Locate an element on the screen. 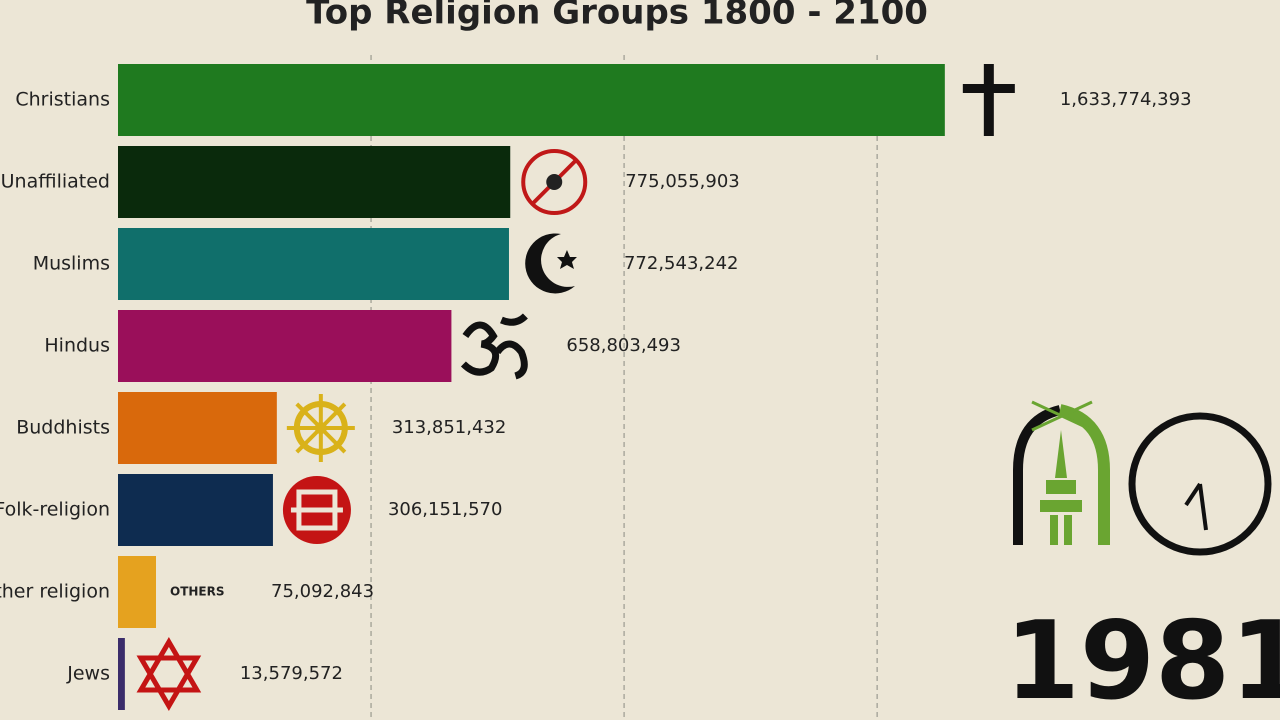  category-label: Muslims is located at coordinates (71, 264).